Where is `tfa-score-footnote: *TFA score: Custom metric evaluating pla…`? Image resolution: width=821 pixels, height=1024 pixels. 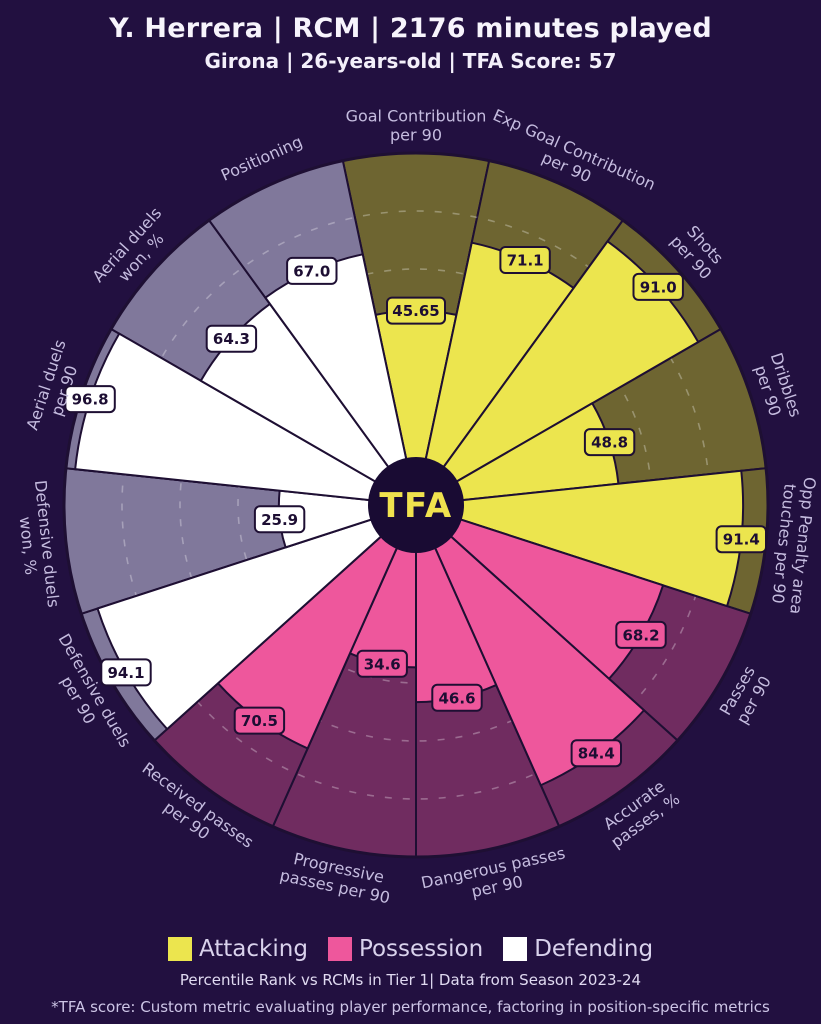
tfa-score-footnote: *TFA score: Custom metric evaluating pla… is located at coordinates (410, 1007).